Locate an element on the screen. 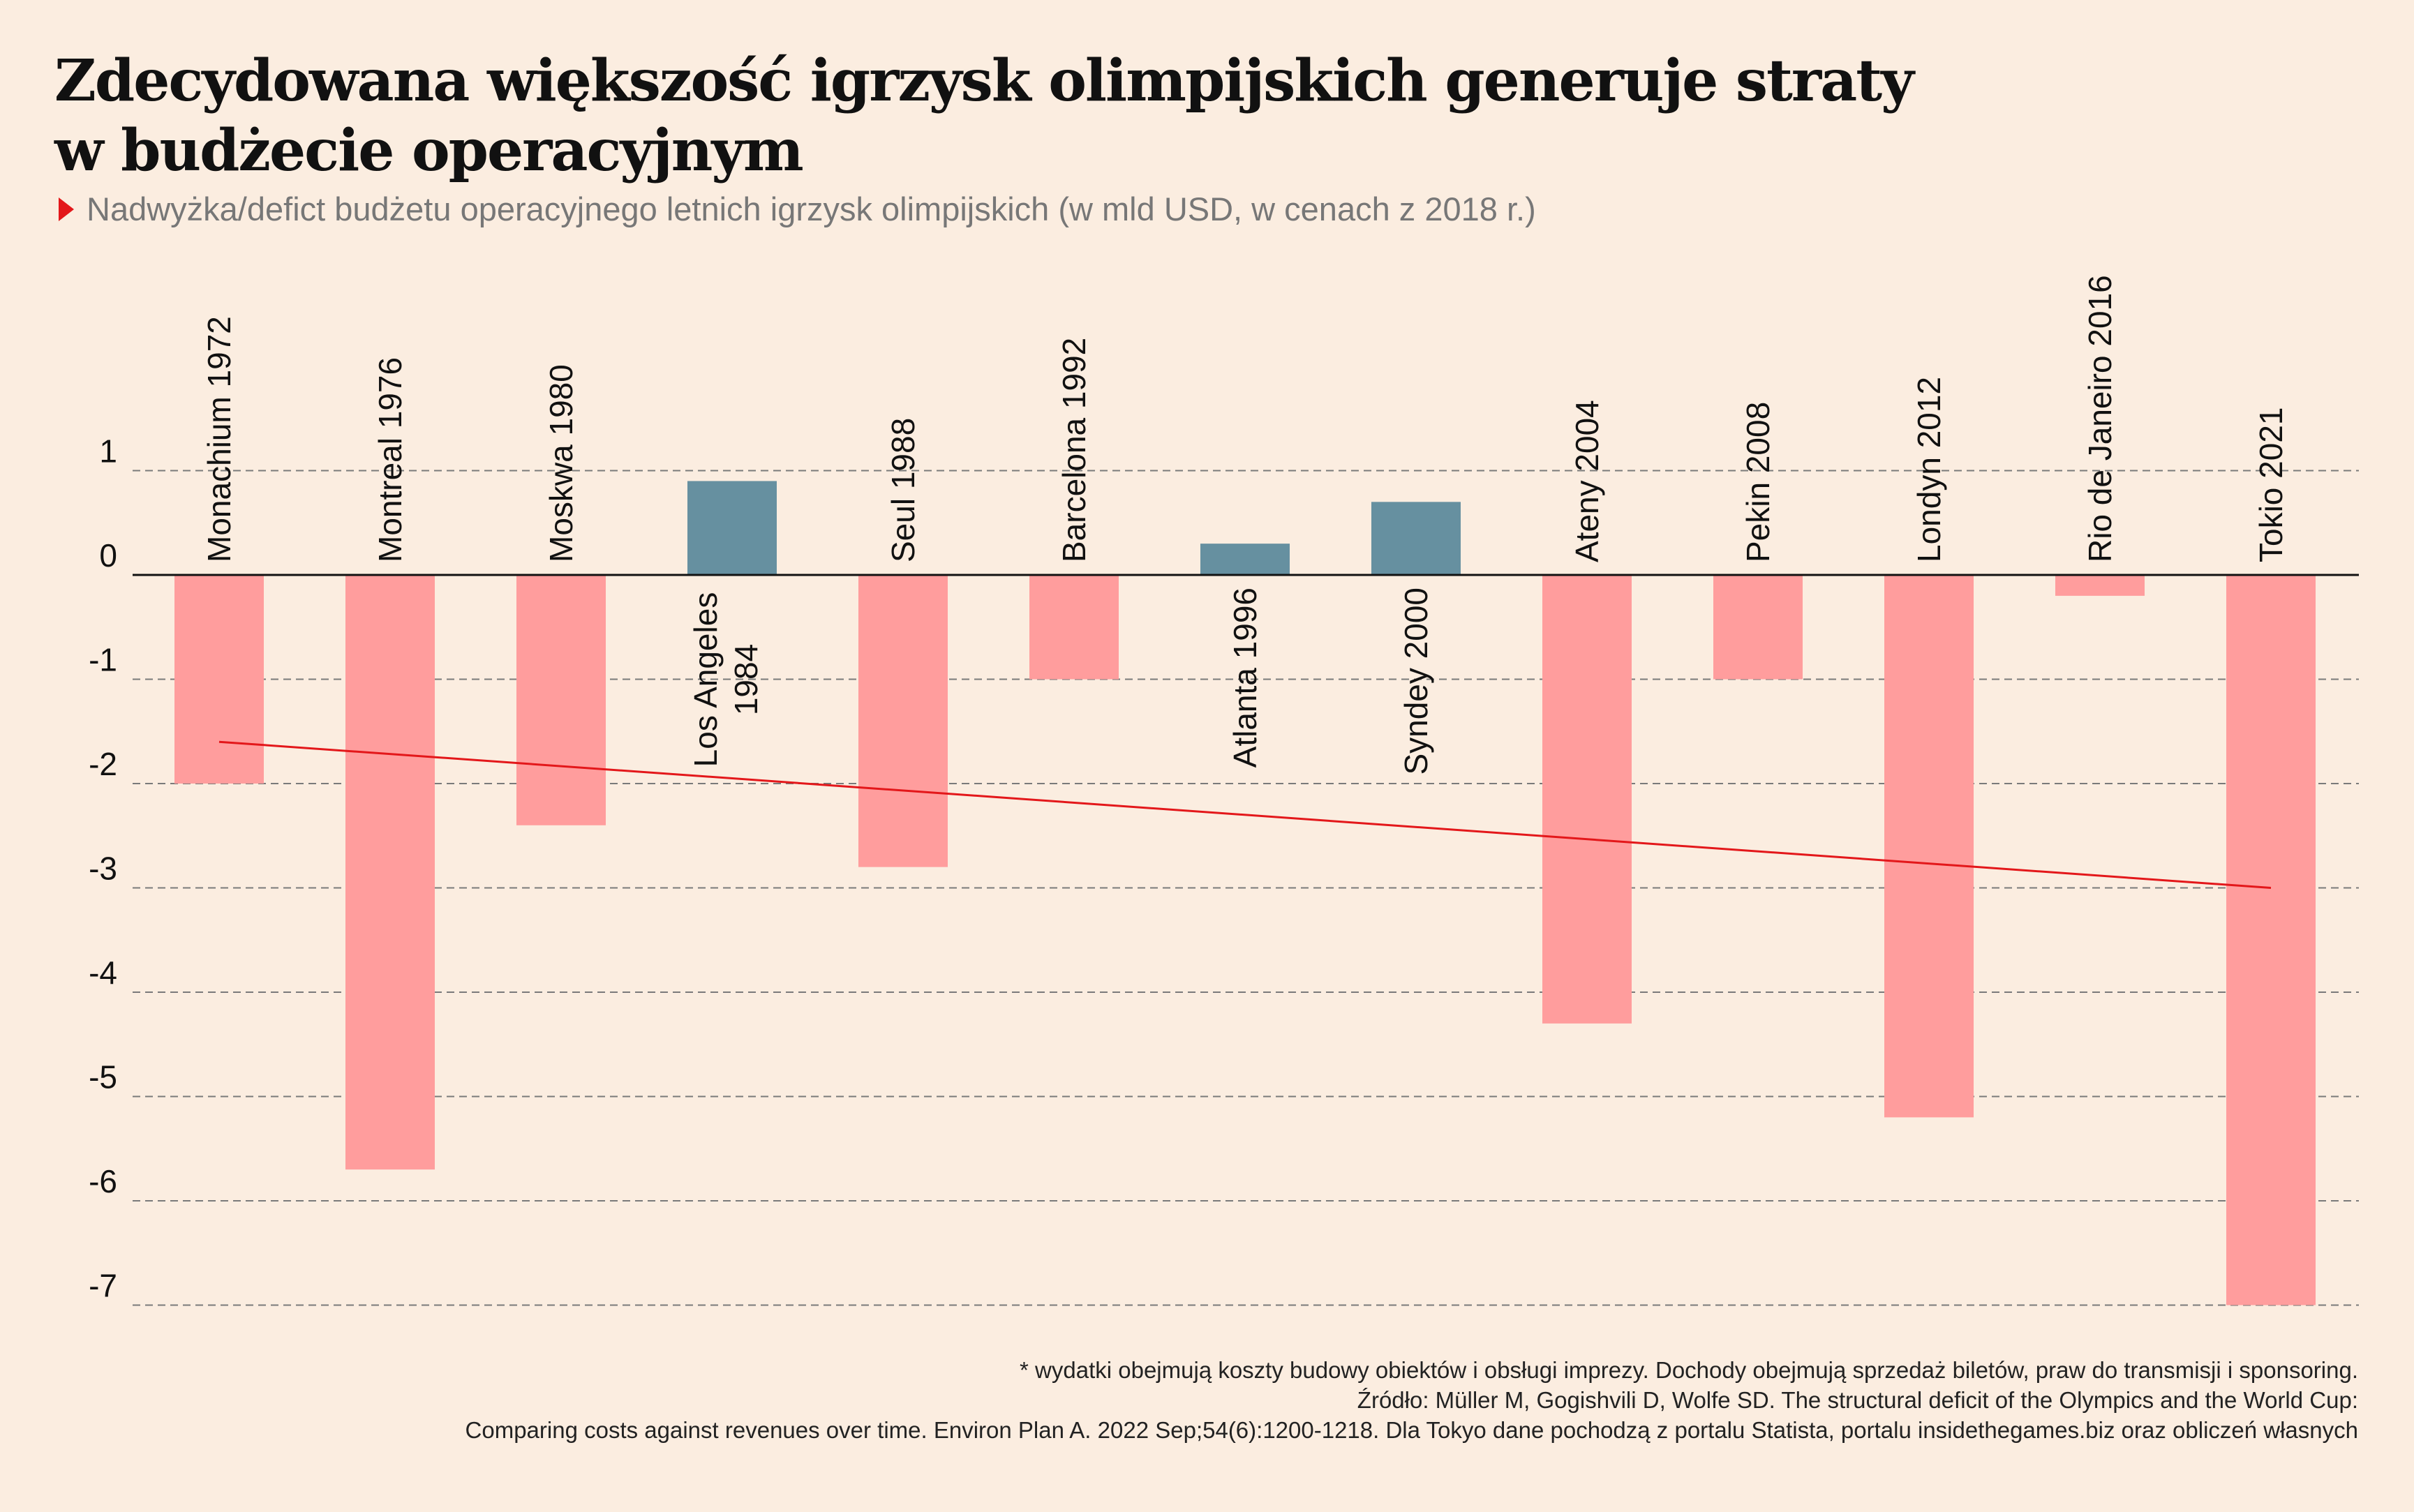  y-tick-label: -7 is located at coordinates (103, 1286).